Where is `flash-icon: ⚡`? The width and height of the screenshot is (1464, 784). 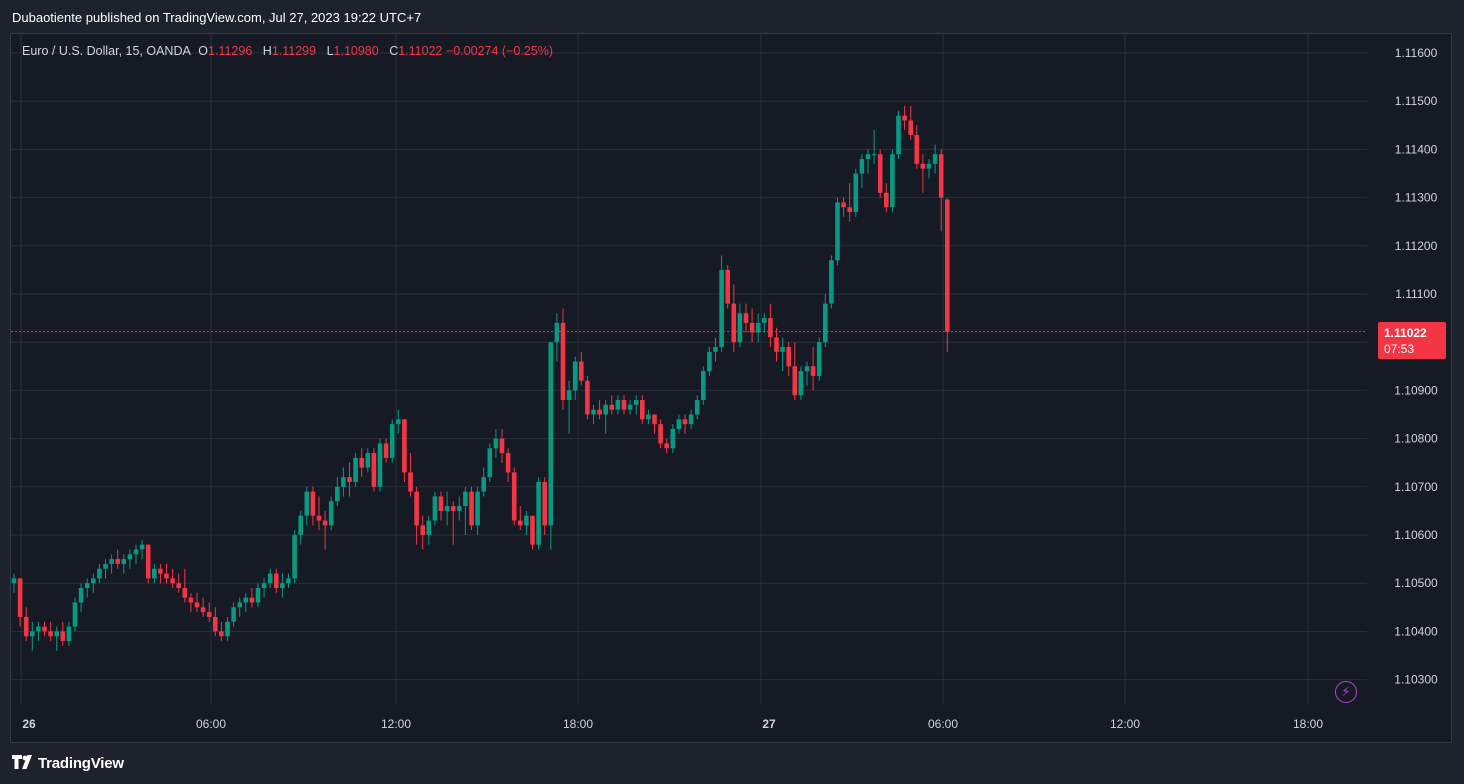 flash-icon: ⚡ is located at coordinates (1346, 692).